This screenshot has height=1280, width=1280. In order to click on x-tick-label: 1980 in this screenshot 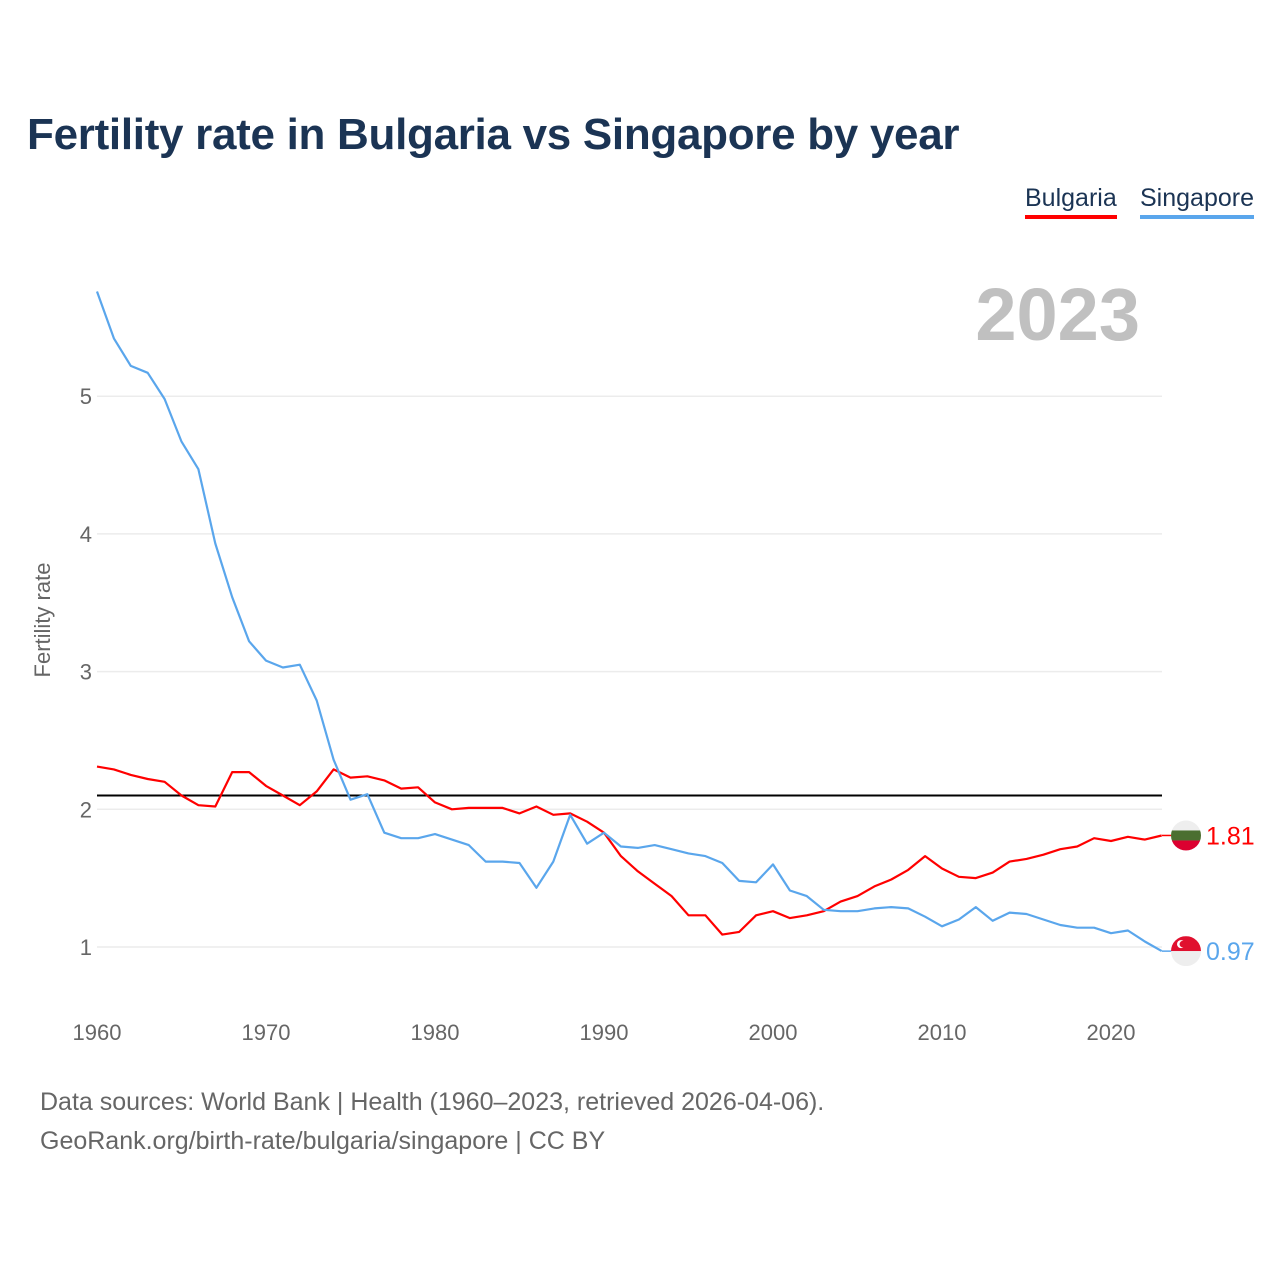, I will do `click(435, 1032)`.